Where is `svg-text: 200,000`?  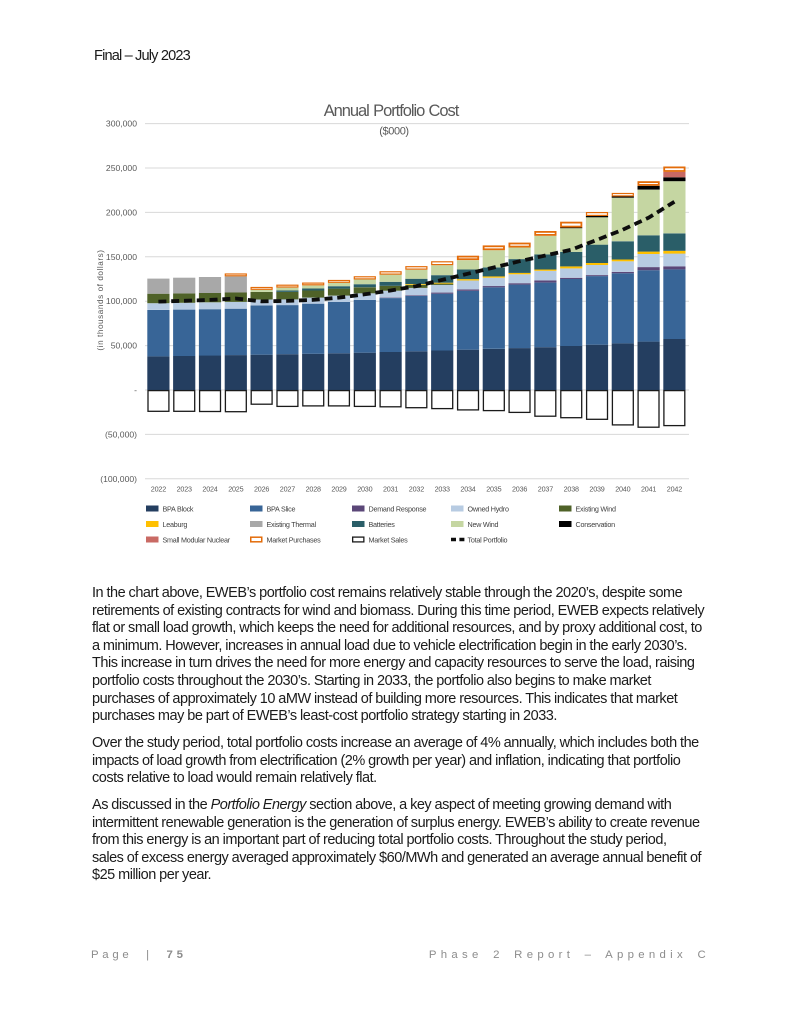 svg-text: 200,000 is located at coordinates (121, 212).